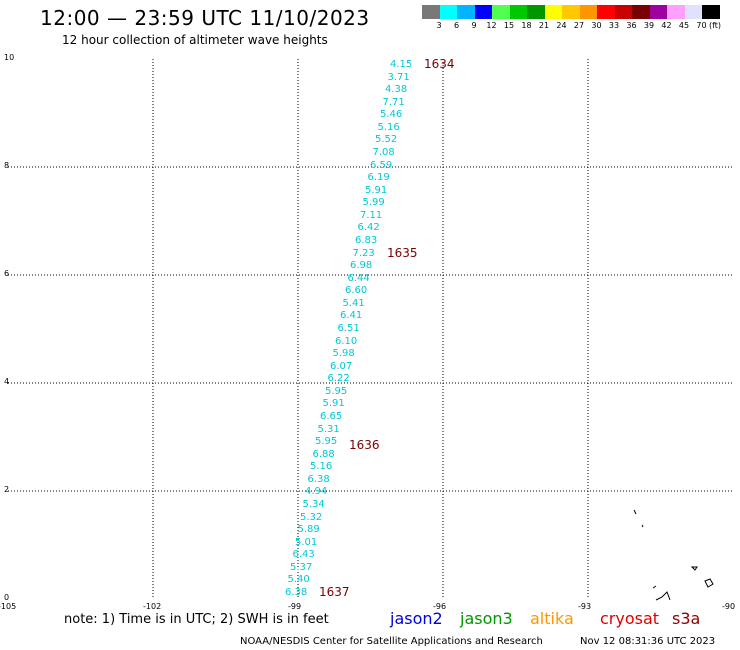 The image size is (740, 650). What do you see at coordinates (356, 291) in the screenshot?
I see `wave-height-label: 6.60` at bounding box center [356, 291].